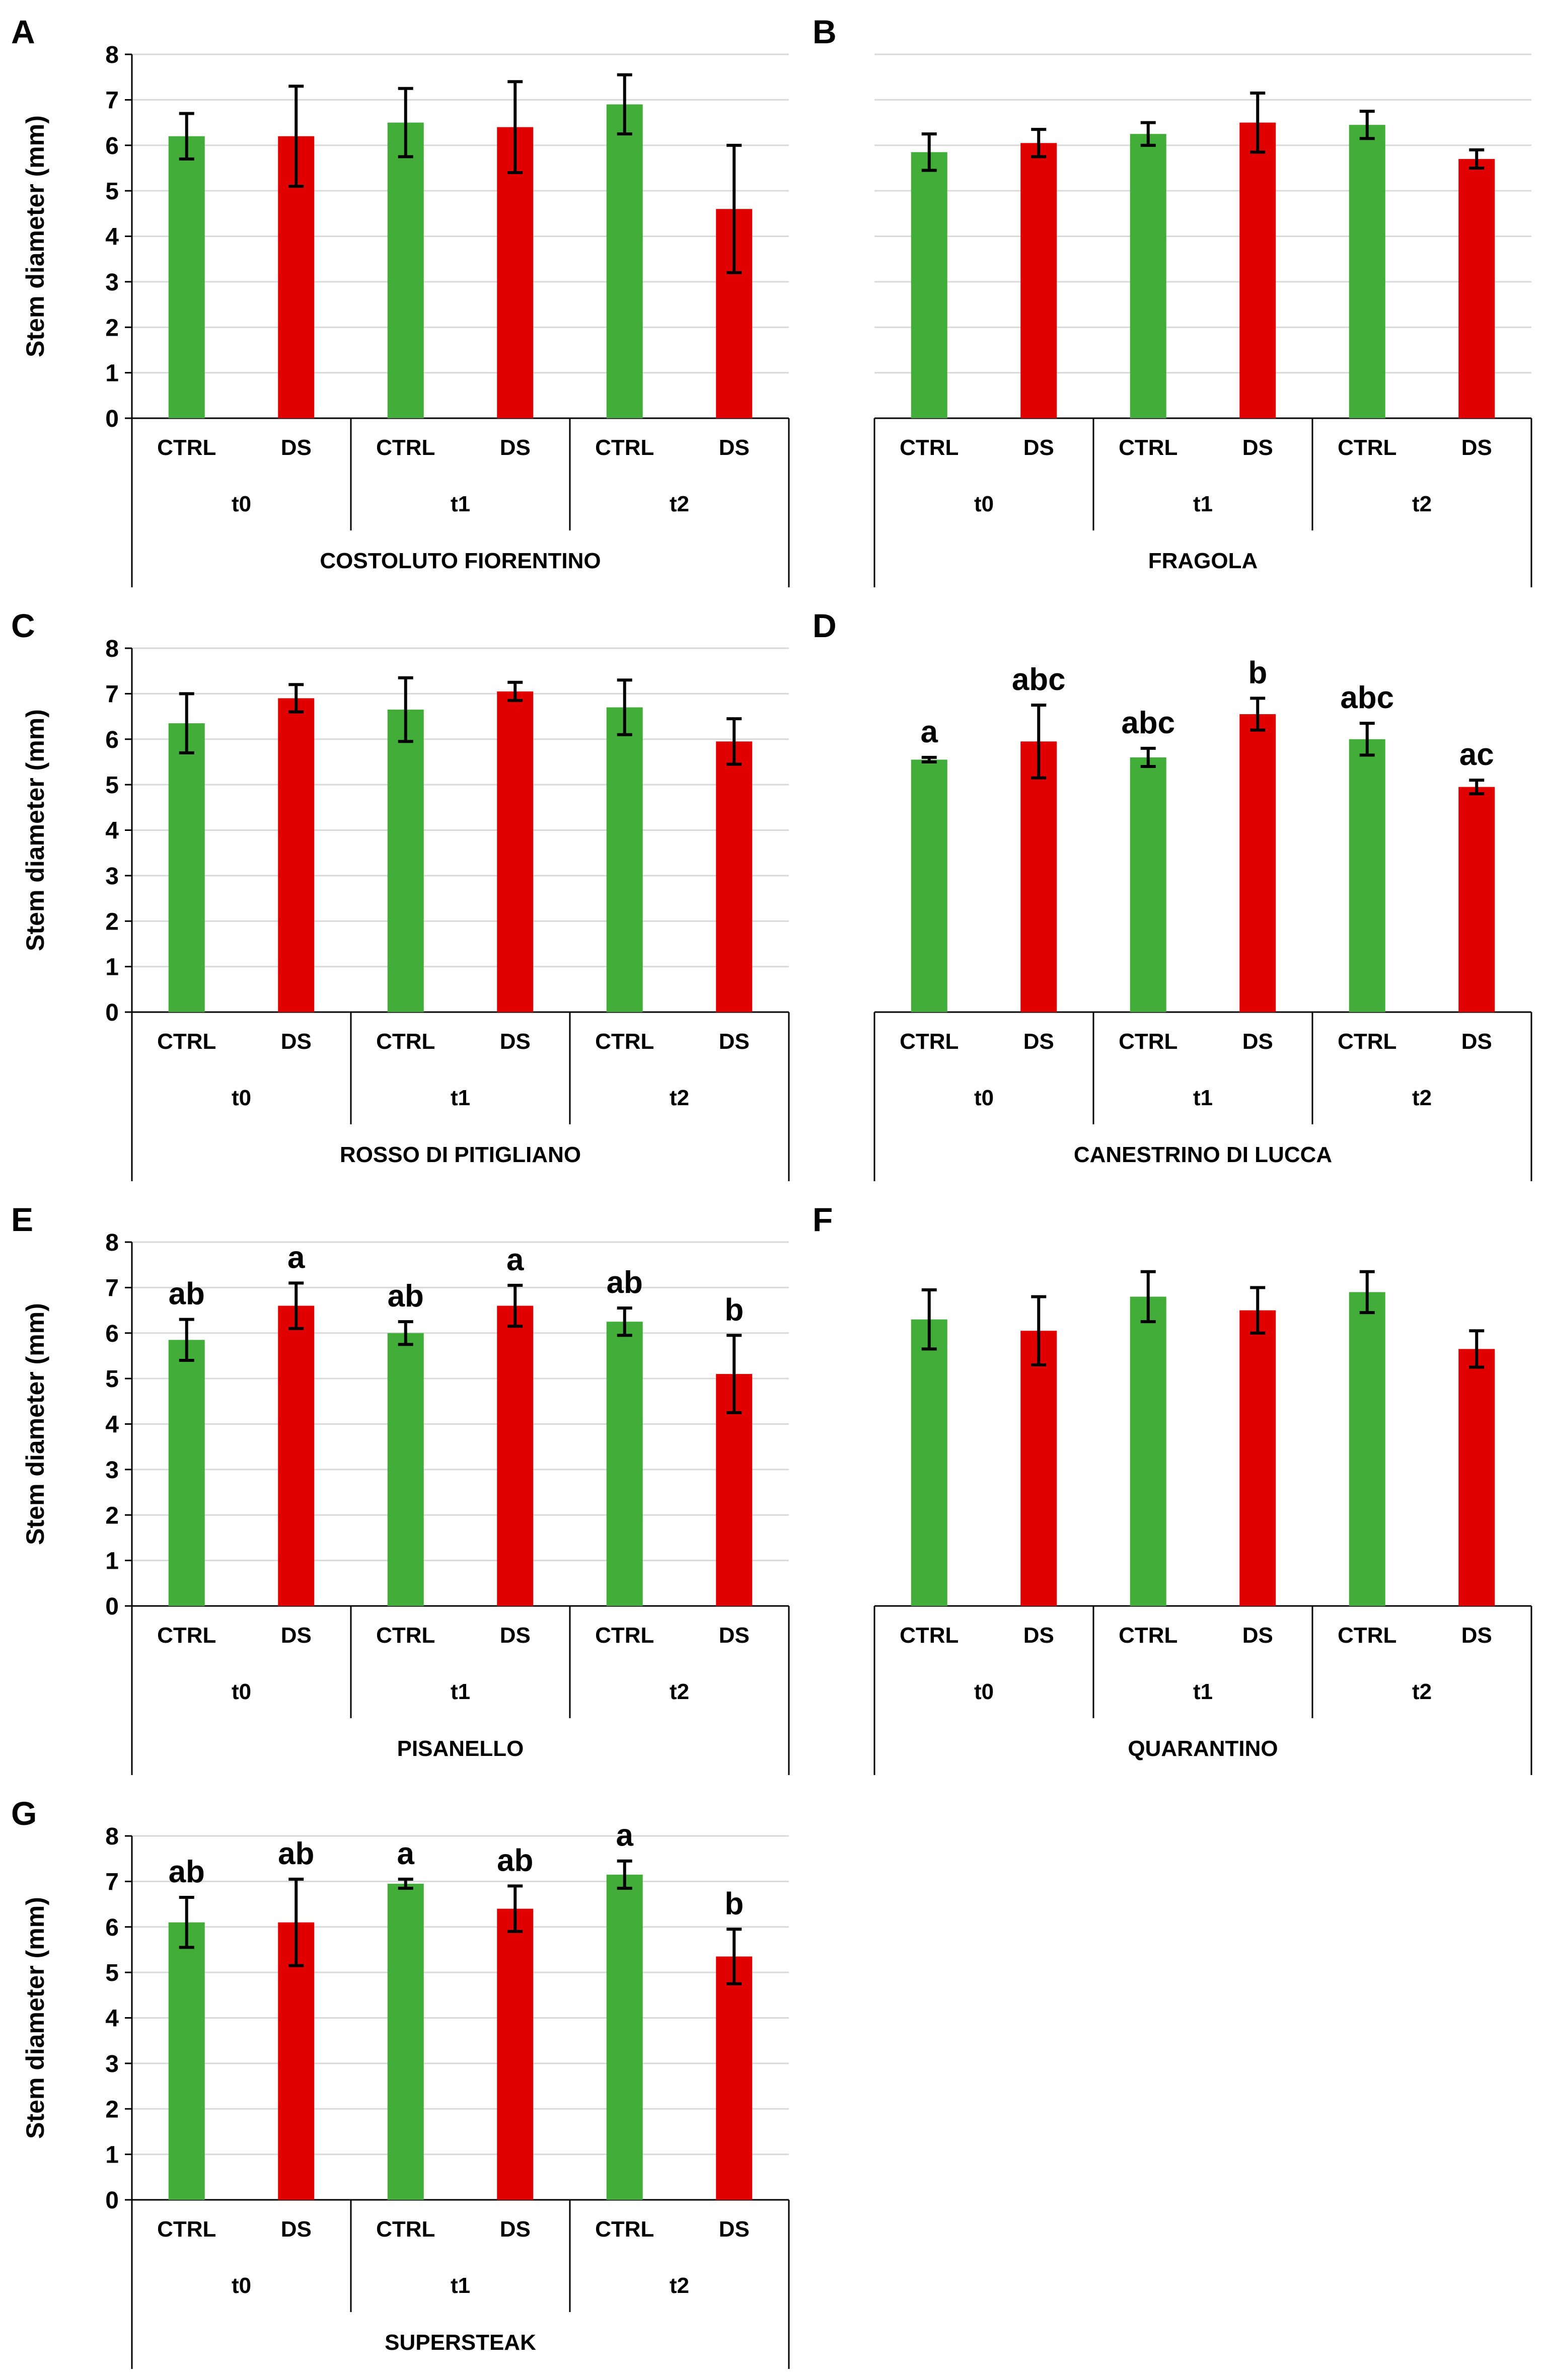  What do you see at coordinates (1477, 754) in the screenshot?
I see `significance-label: ac` at bounding box center [1477, 754].